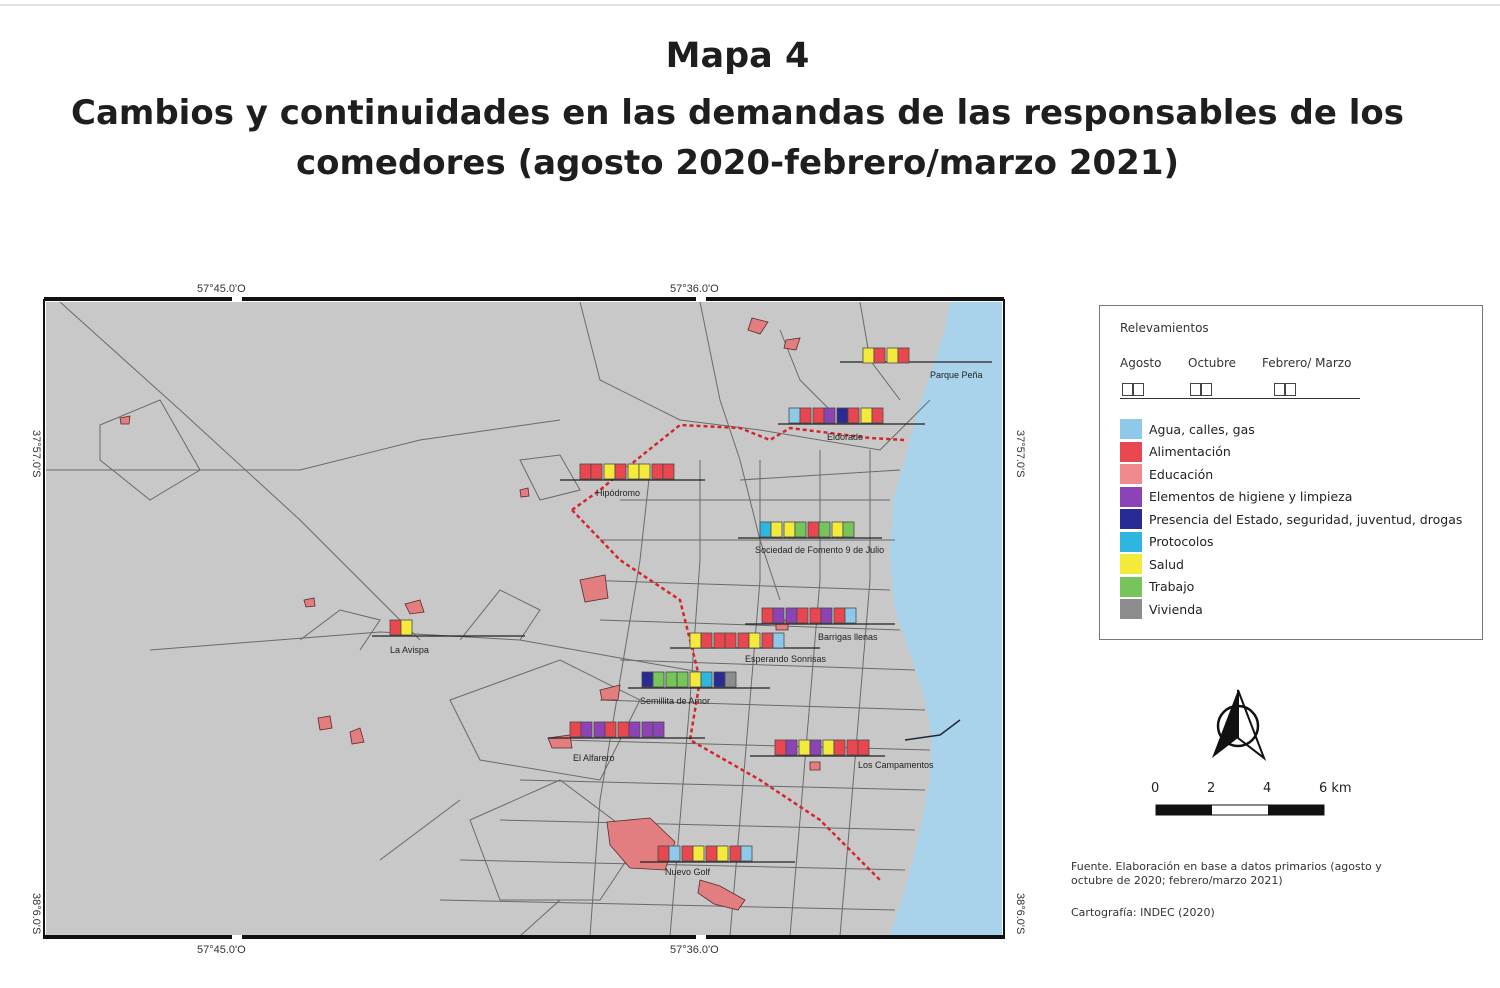 Image resolution: width=1500 pixels, height=988 pixels. What do you see at coordinates (1176, 609) in the screenshot?
I see `legend-label-vivienda: Vivienda` at bounding box center [1176, 609].